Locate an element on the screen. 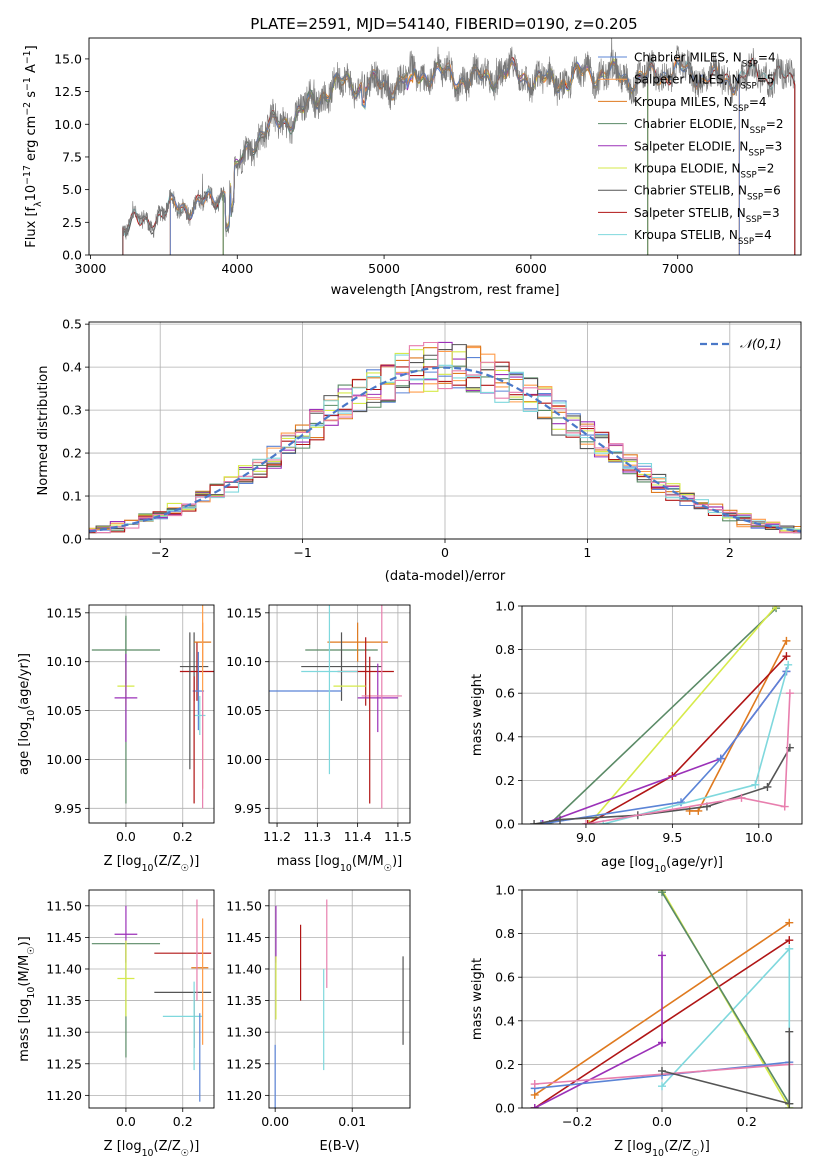  mass-weight-line-SS is located at coordinates (687, 739).